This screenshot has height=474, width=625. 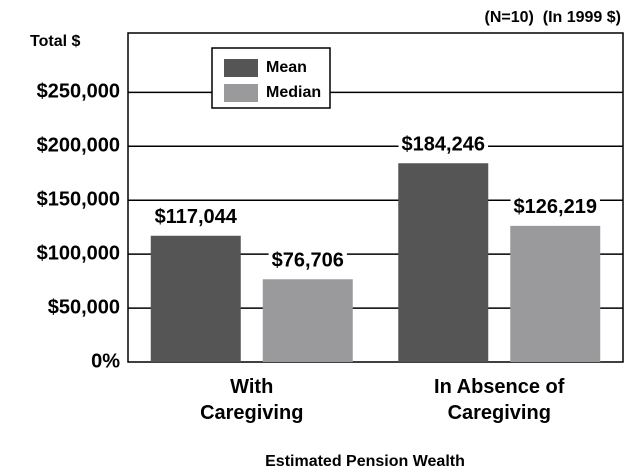 What do you see at coordinates (78, 199) in the screenshot?
I see `y-tick-label: $150,000` at bounding box center [78, 199].